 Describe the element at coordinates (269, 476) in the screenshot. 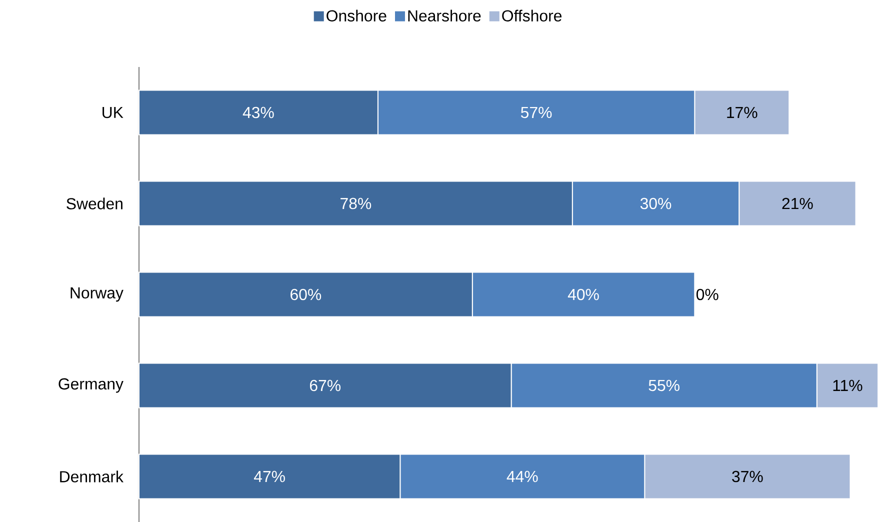

I see `data-label: 47%` at that location.